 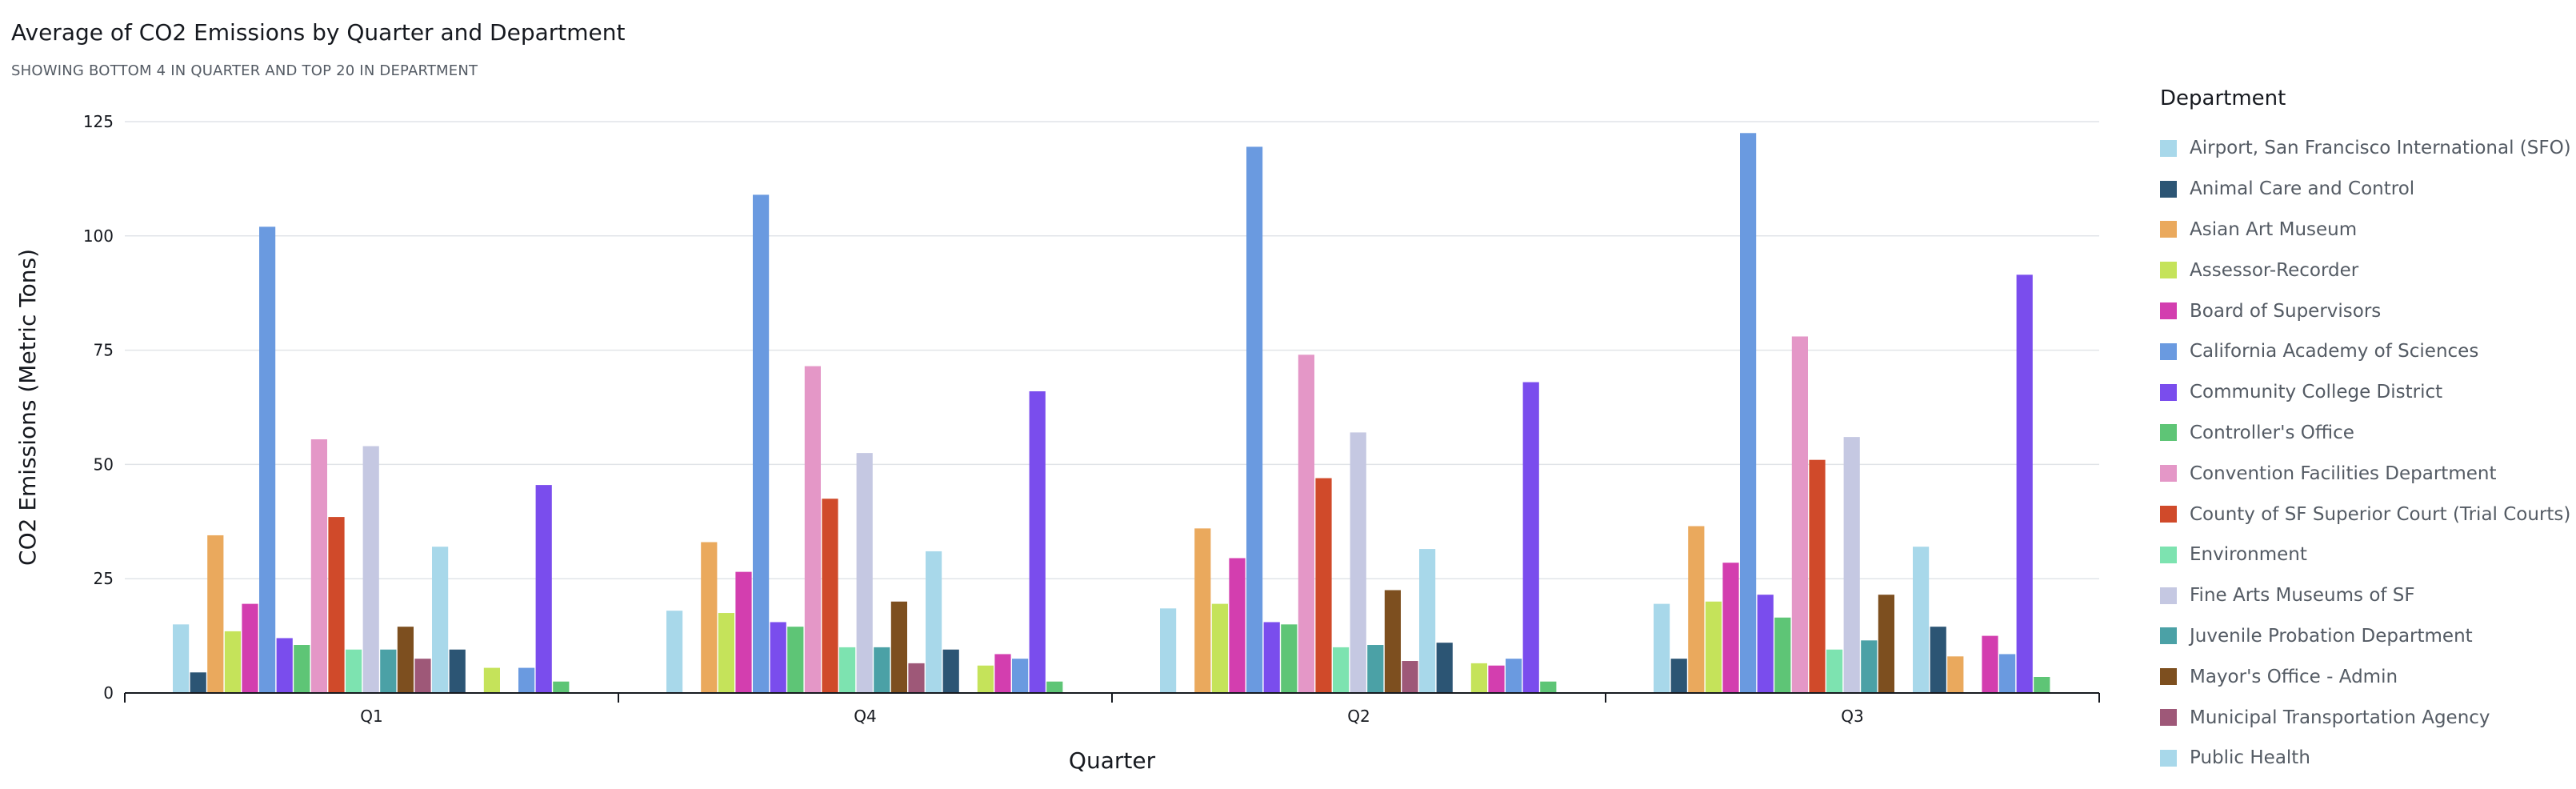 What do you see at coordinates (2364, 596) in the screenshot?
I see `legend-item: Fine Arts Museums of SF` at bounding box center [2364, 596].